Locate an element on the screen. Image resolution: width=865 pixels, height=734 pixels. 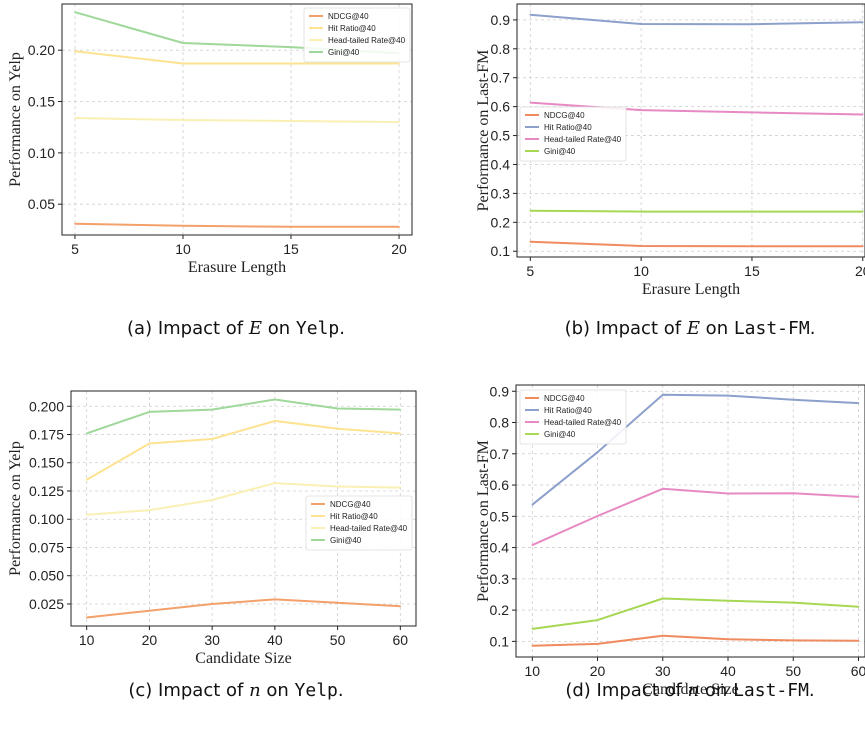
y-tick-label: 0.7 is located at coordinates (501, 78).